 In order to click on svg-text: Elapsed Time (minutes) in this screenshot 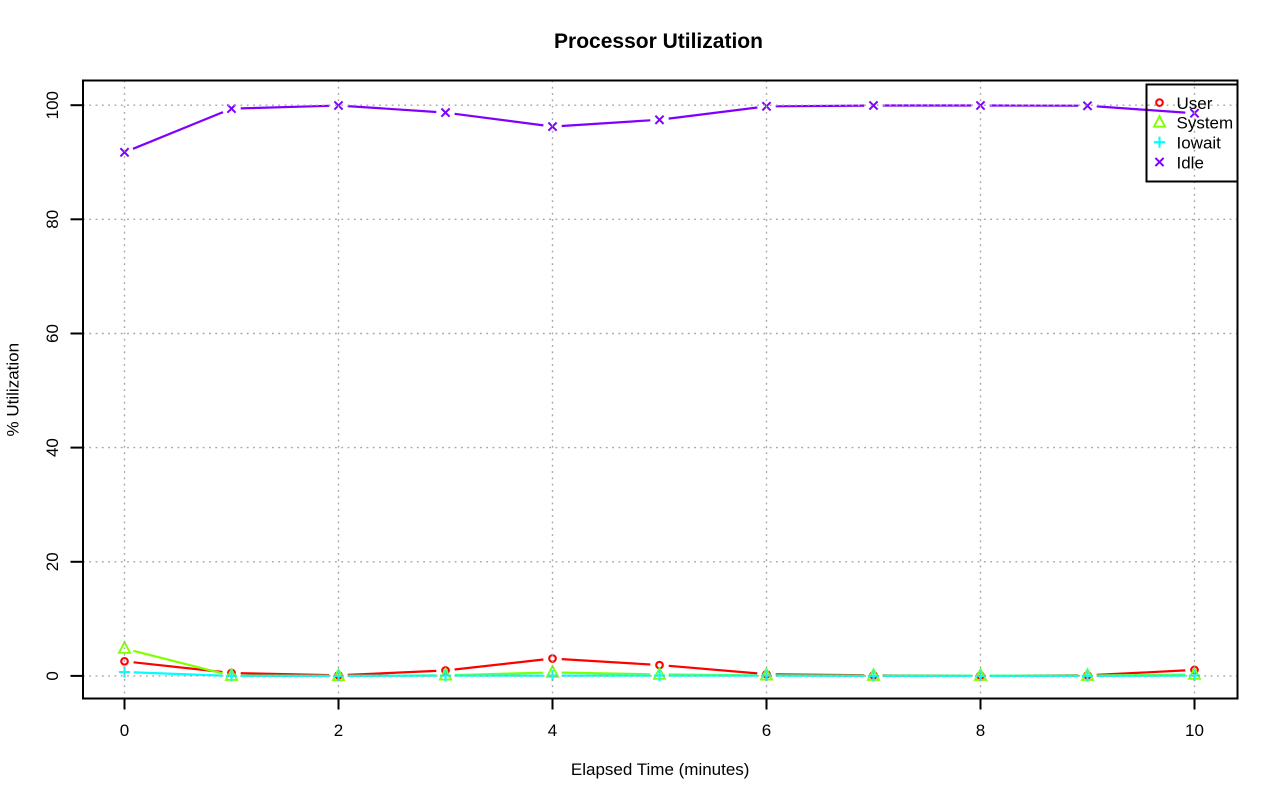, I will do `click(660, 769)`.